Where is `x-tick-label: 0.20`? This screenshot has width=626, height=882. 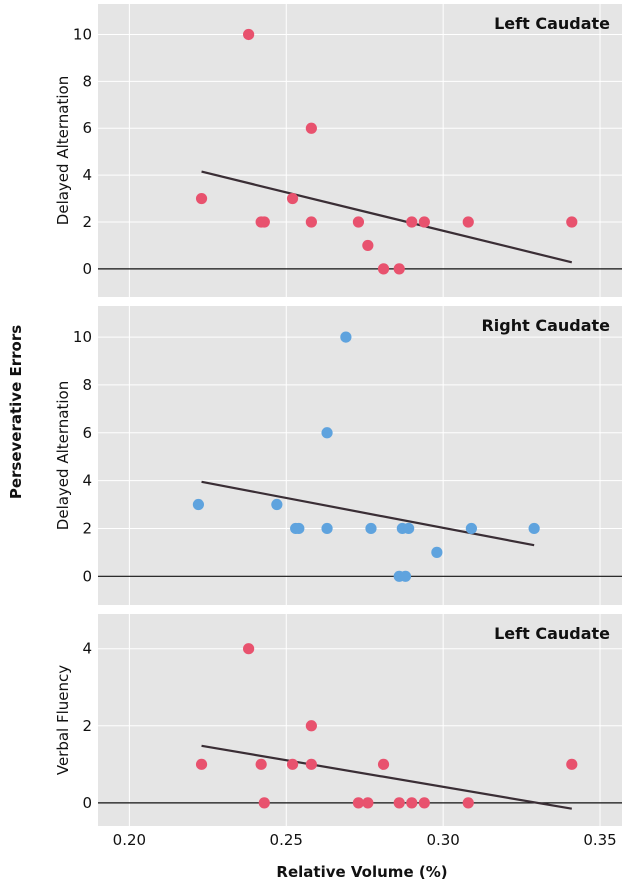
x-tick-label: 0.20 is located at coordinates (129, 840).